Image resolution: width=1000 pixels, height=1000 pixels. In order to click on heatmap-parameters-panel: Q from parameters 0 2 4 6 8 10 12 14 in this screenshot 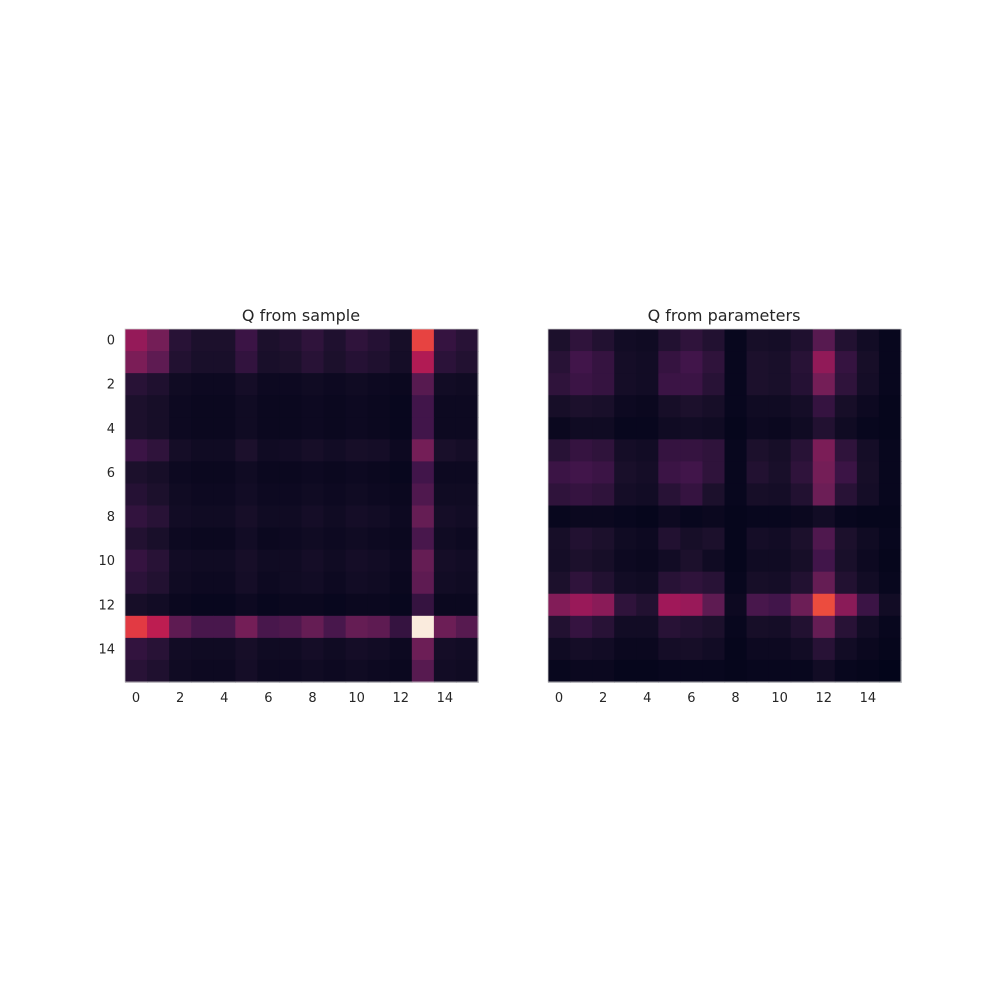, I will do `click(724, 506)`.